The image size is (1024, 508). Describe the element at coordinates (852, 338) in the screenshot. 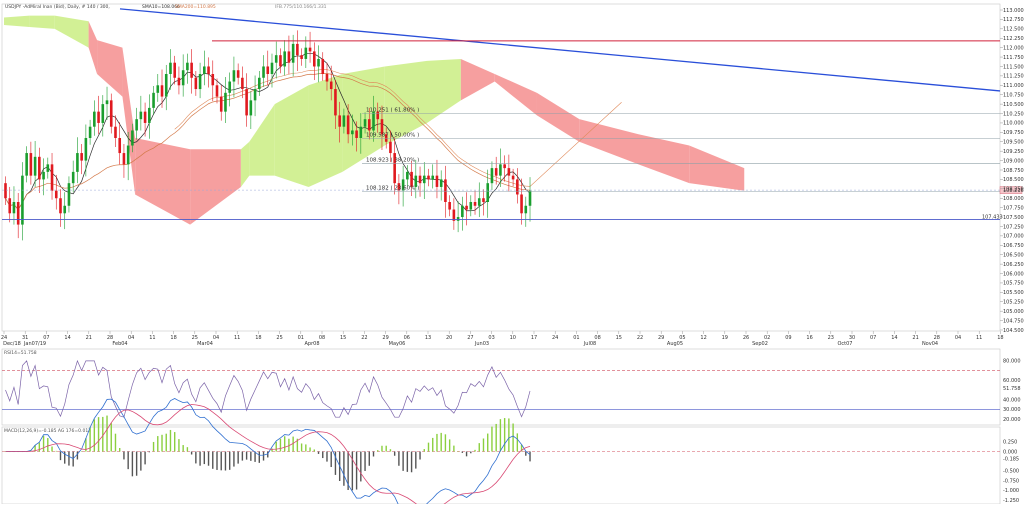

I see `date-tick-label: 30` at that location.